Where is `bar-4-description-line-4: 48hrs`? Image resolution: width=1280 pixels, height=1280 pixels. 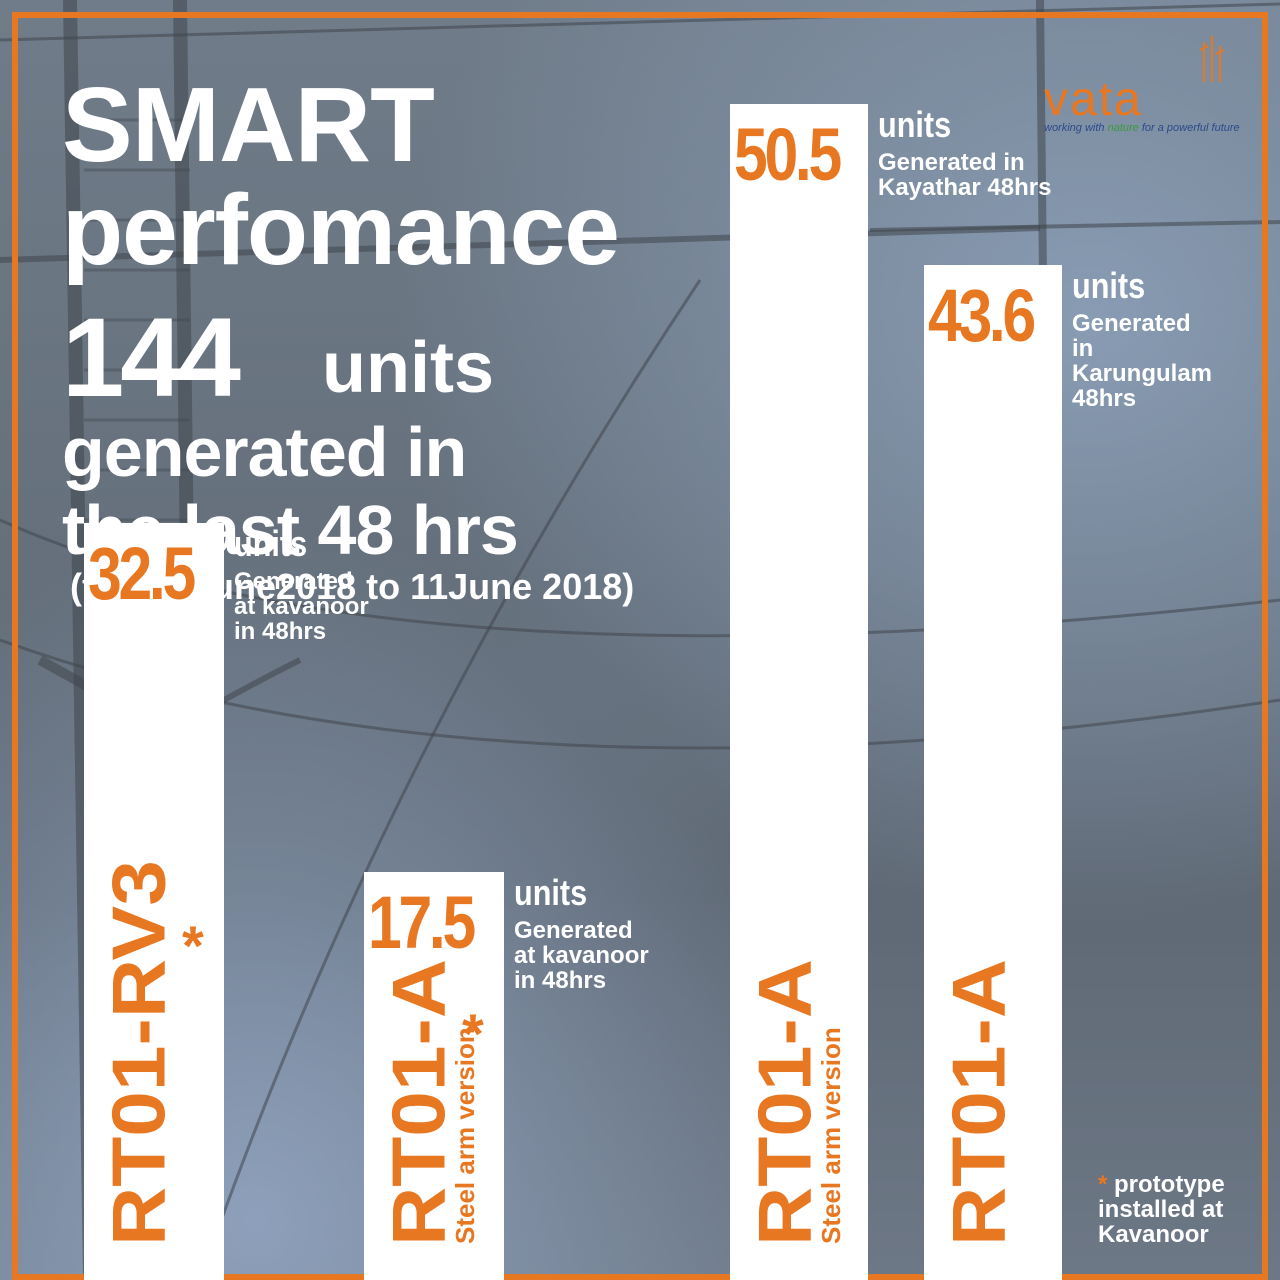
bar-4-description-line-4: 48hrs is located at coordinates (1104, 398).